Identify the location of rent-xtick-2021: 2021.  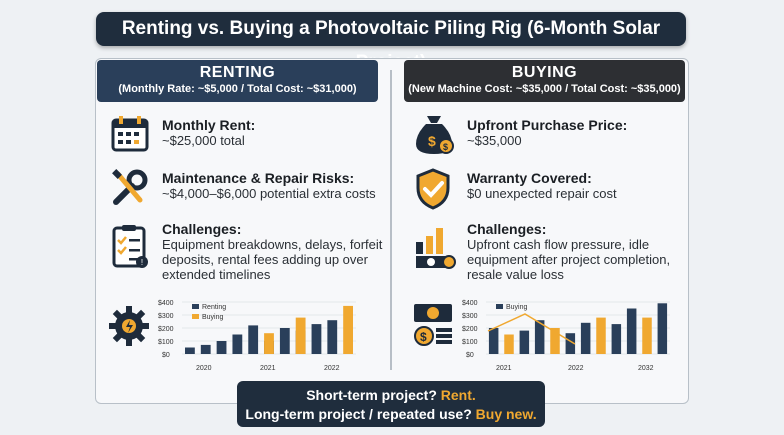
(268, 368).